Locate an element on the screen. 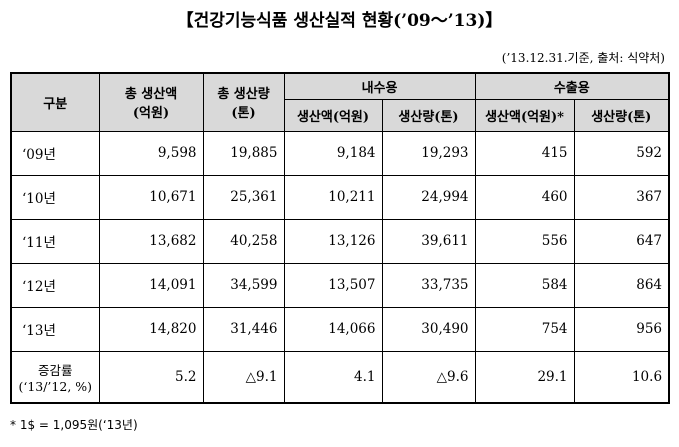 The image size is (679, 447). header-cell: 총 생산액 (억원) is located at coordinates (151, 102).